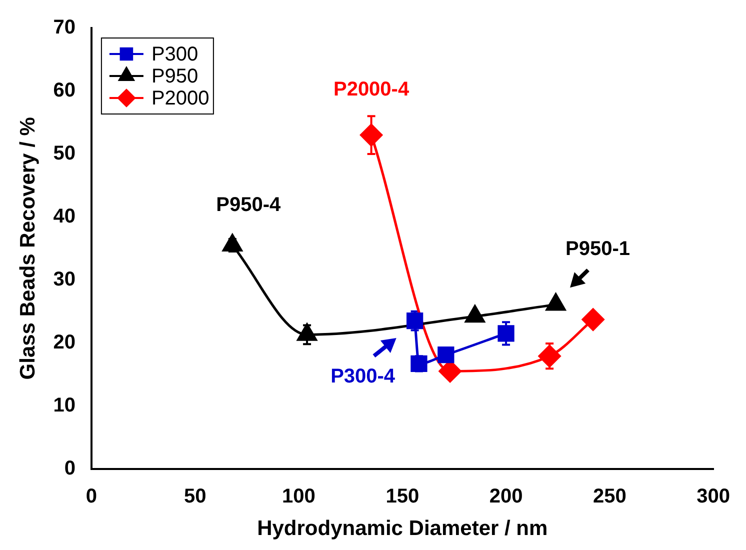 This screenshot has width=746, height=550. What do you see at coordinates (174, 77) in the screenshot?
I see `legend-label: P950` at bounding box center [174, 77].